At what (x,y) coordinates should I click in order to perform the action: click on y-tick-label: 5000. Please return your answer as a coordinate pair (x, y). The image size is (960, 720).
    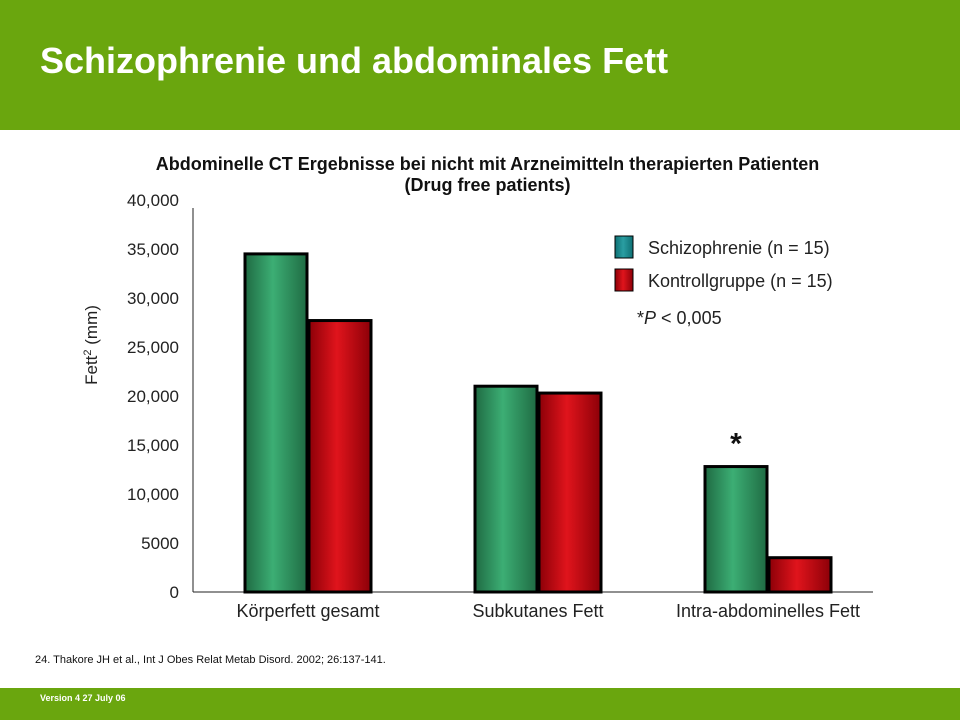
    Looking at the image, I should click on (160, 543).